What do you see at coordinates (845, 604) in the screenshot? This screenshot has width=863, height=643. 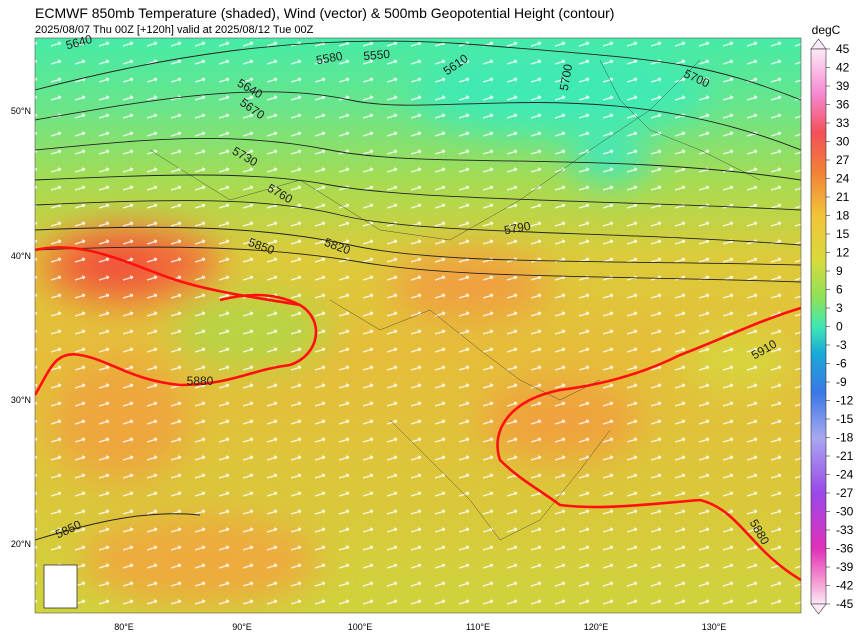 I see `colorbar-label: -45` at bounding box center [845, 604].